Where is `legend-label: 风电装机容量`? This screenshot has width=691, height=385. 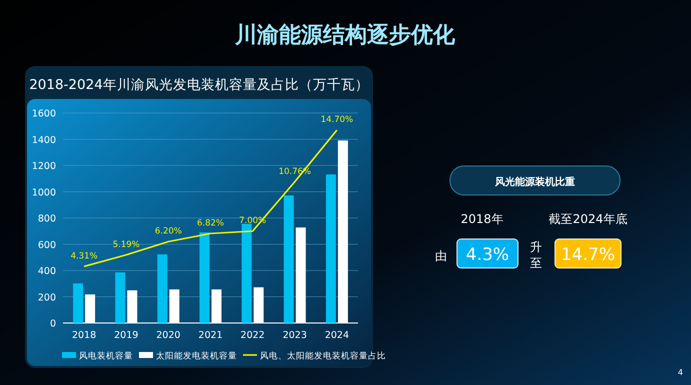
legend-label: 风电装机容量 is located at coordinates (106, 356).